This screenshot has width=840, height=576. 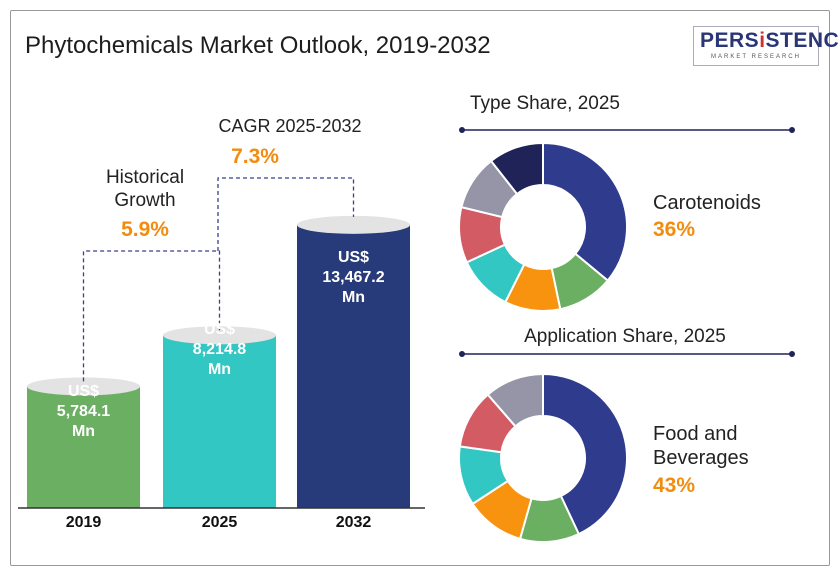 I want to click on historical-connector, so click(x=151, y=316).